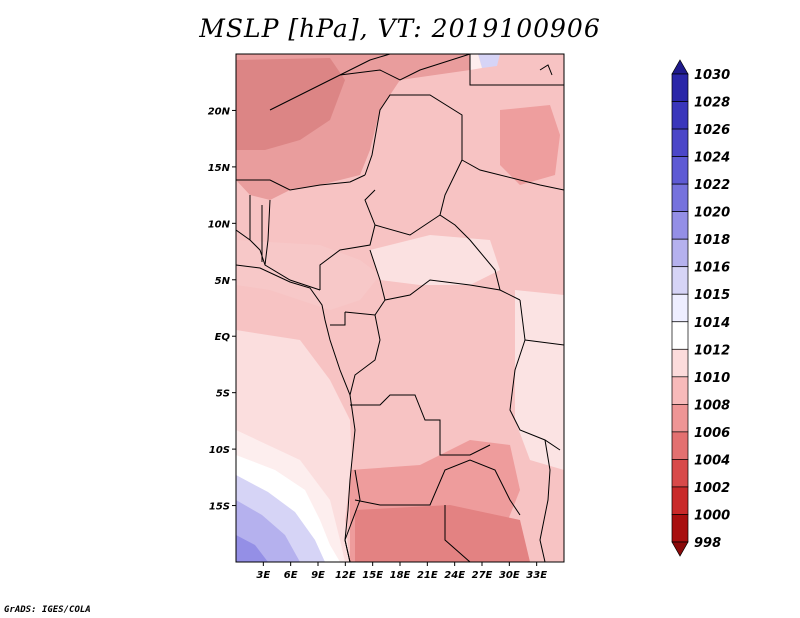  What do you see at coordinates (712, 488) in the screenshot?
I see `colorbar-label: 1002` at bounding box center [712, 488].